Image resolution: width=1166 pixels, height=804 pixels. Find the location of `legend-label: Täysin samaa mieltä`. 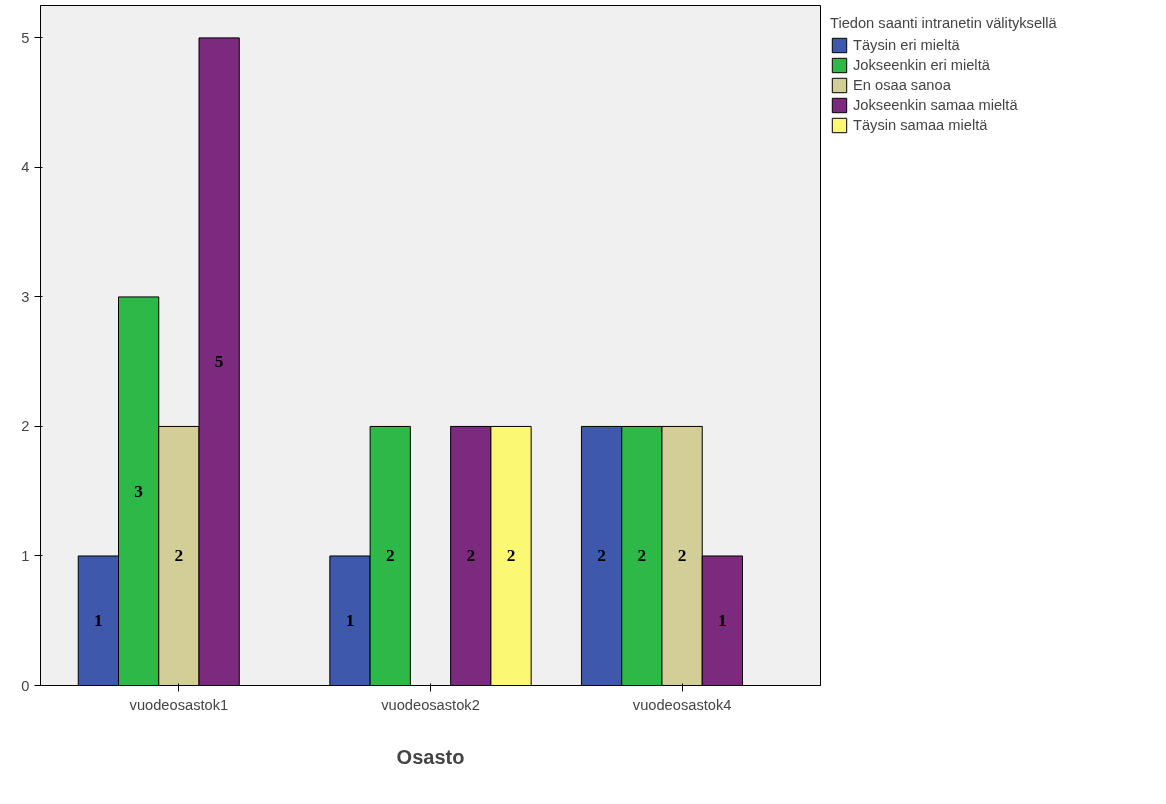

legend-label: Täysin samaa mieltä is located at coordinates (920, 125).